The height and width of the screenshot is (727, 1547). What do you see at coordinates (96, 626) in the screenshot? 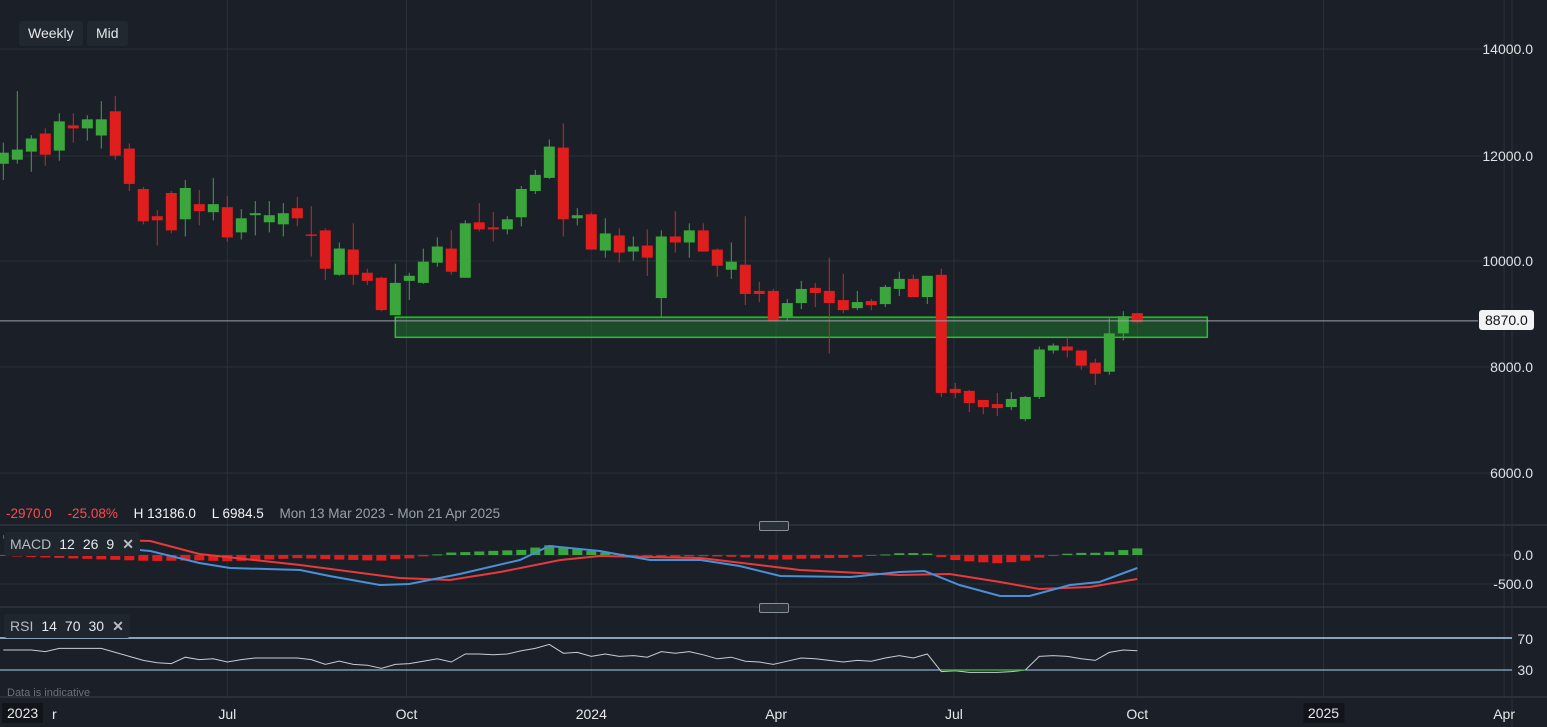
I see `rsi-param: 30` at bounding box center [96, 626].